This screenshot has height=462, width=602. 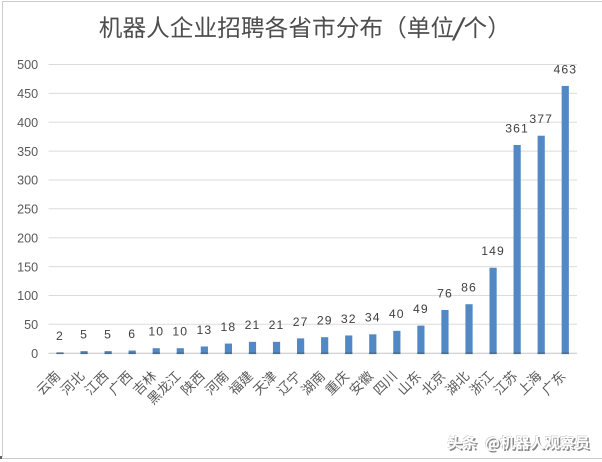 I want to click on svg-text: 450, so click(x=27, y=94).